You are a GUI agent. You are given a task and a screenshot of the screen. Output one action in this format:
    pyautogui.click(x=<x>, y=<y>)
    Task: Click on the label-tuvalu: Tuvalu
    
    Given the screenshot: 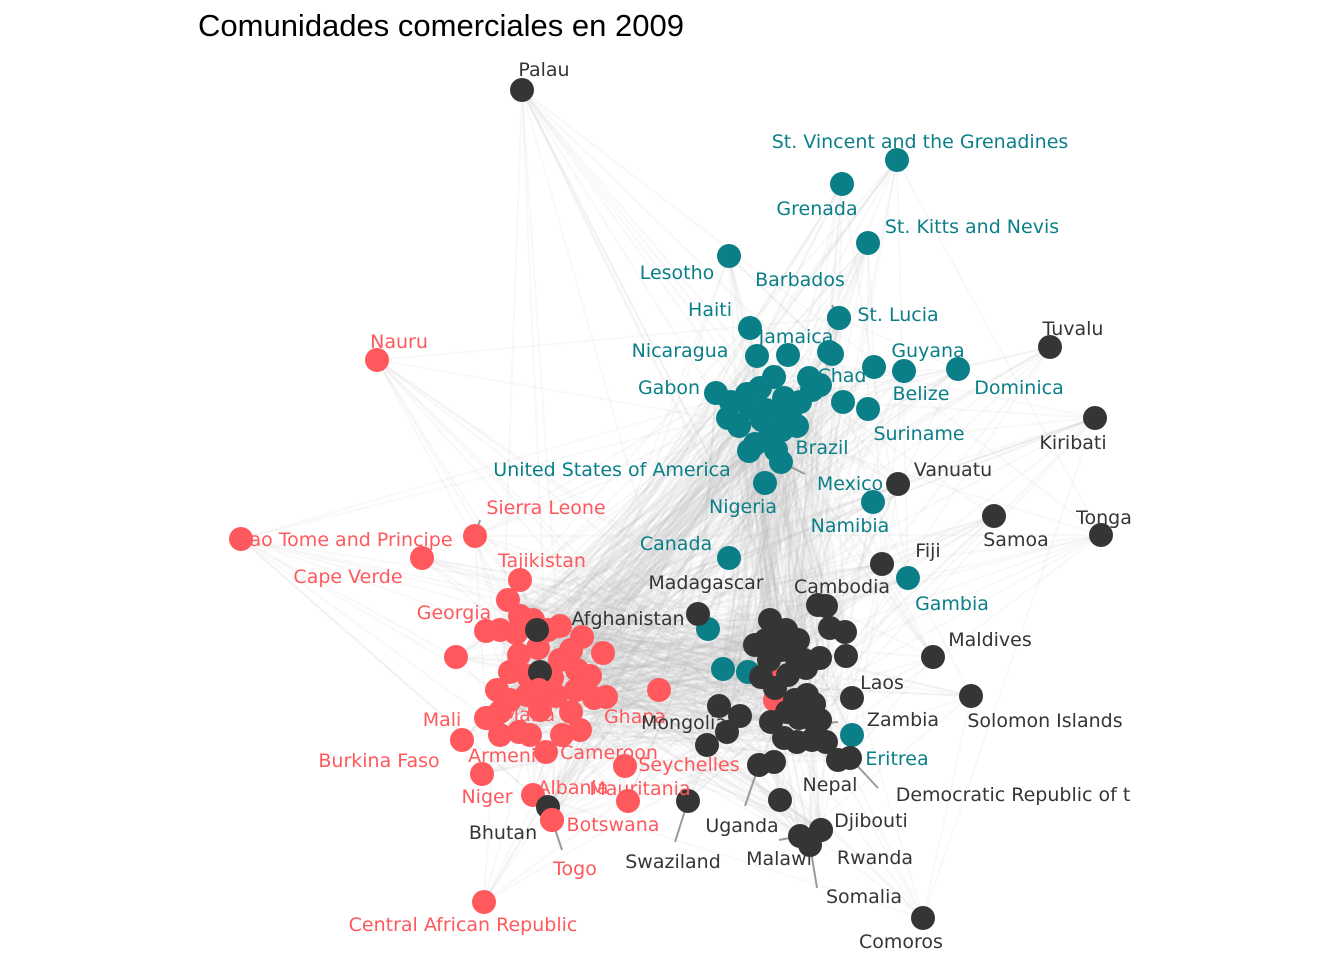 What is the action you would take?
    pyautogui.click(x=1073, y=329)
    